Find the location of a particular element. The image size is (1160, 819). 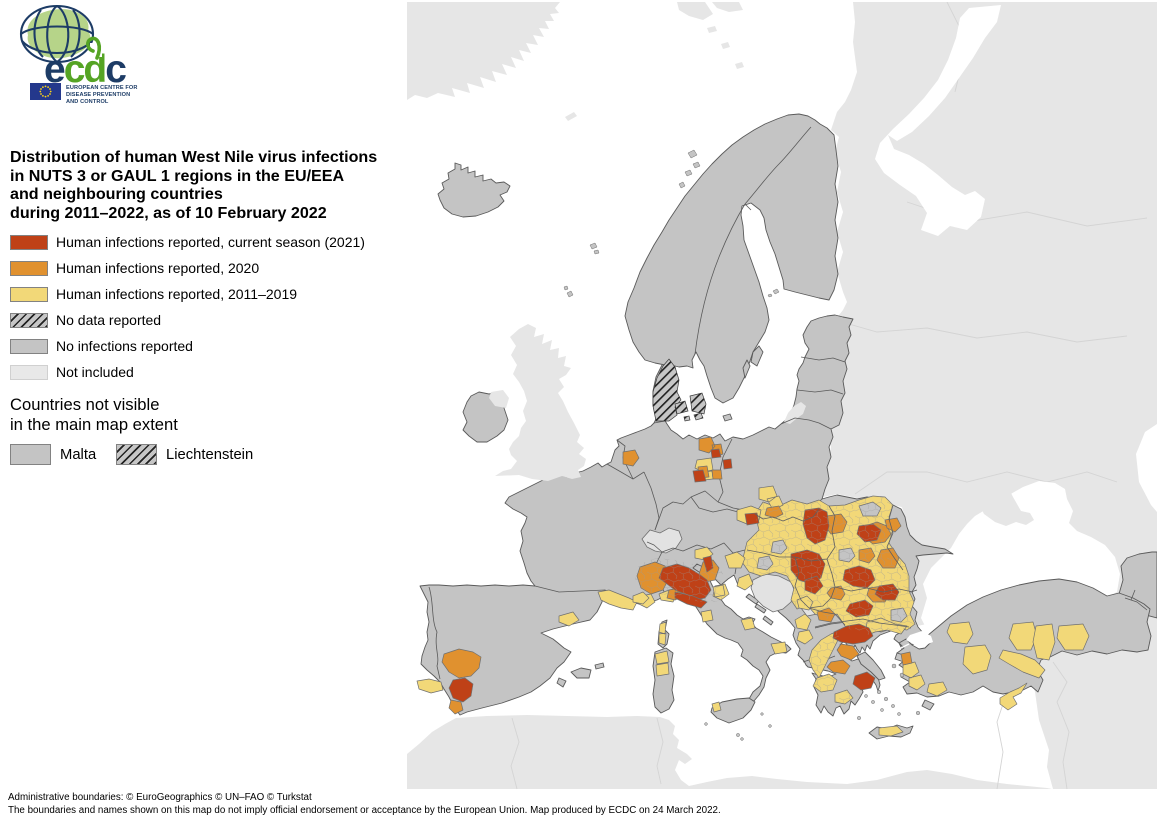

svg-text: EUROPEAN CENTRE FOR is located at coordinates (102, 88).